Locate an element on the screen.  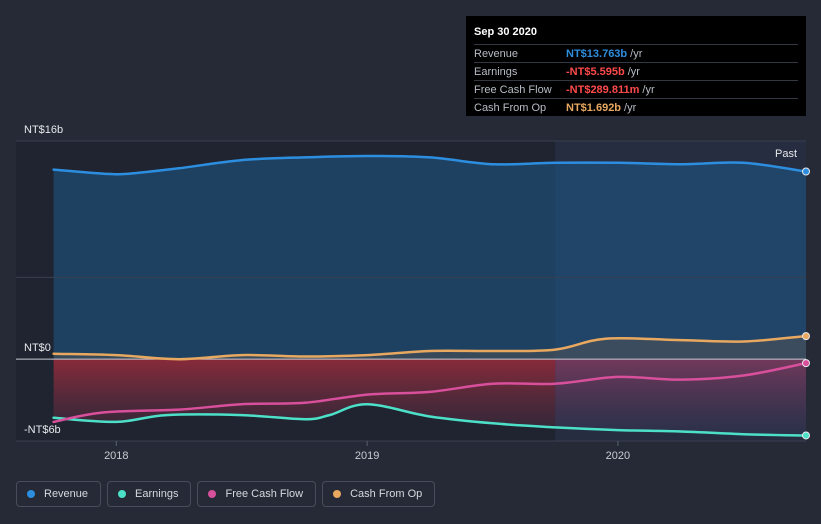
tooltip-label: Revenue is located at coordinates (496, 53).